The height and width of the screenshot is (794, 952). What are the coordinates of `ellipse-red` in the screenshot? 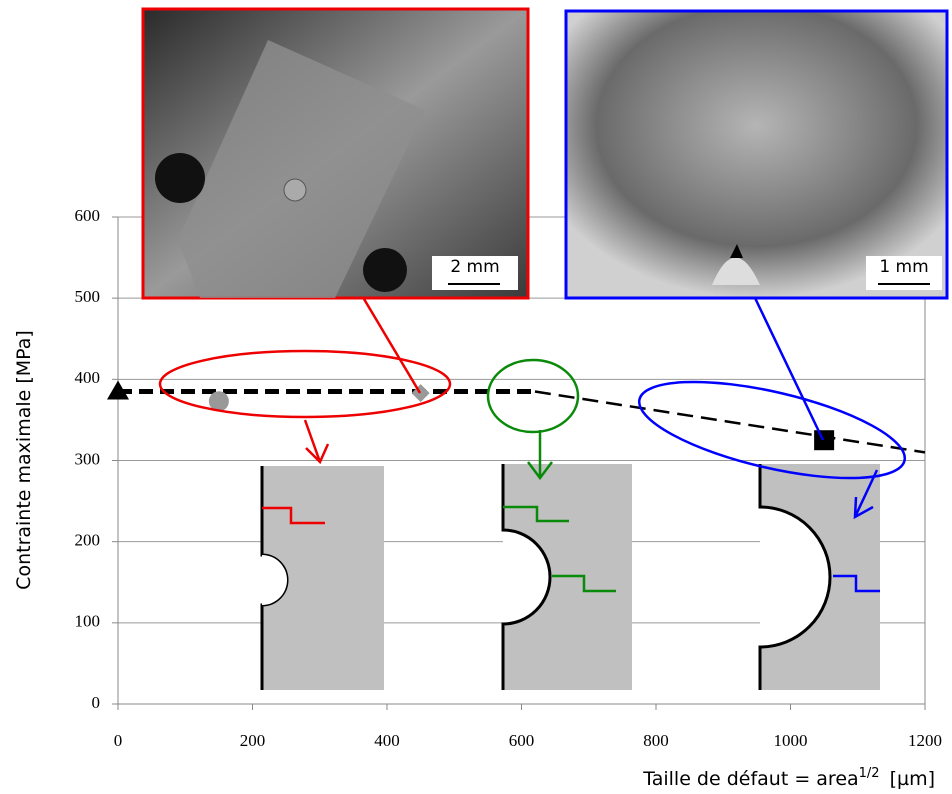 It's located at (305, 384).